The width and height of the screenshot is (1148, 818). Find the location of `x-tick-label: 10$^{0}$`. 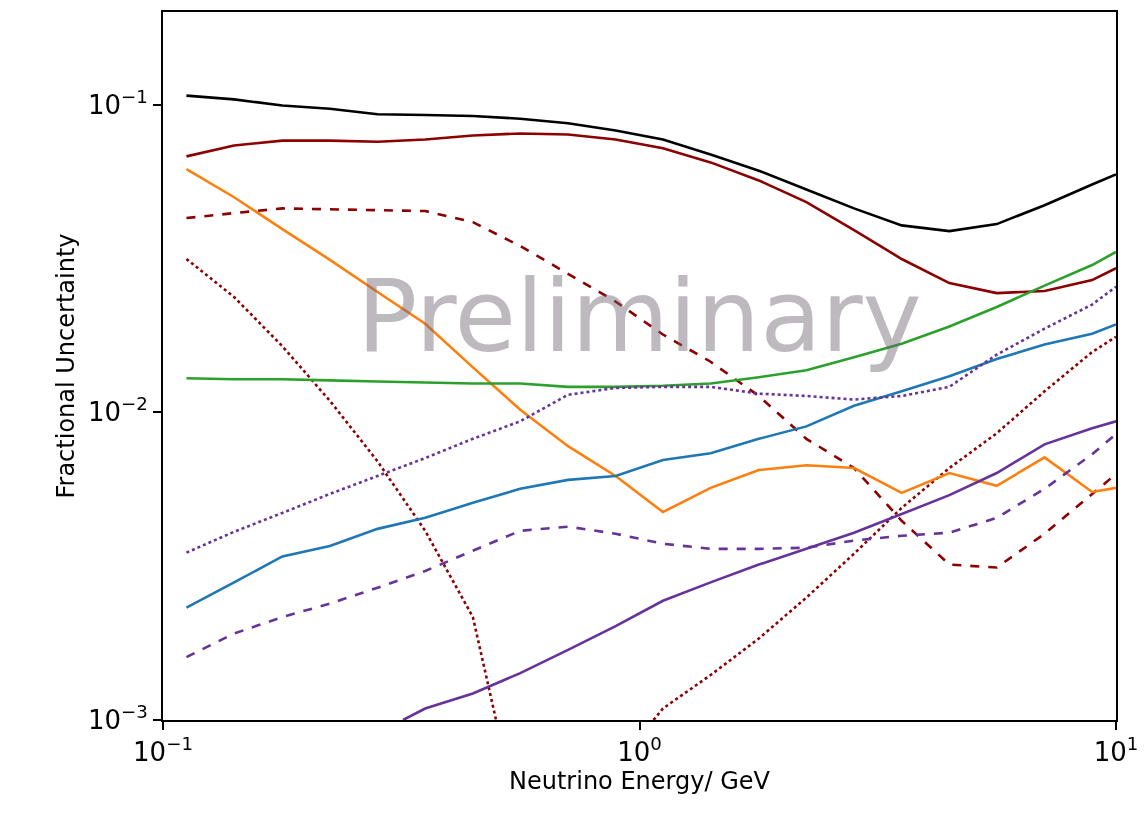

x-tick-label: 10$^{0}$ is located at coordinates (639, 750).